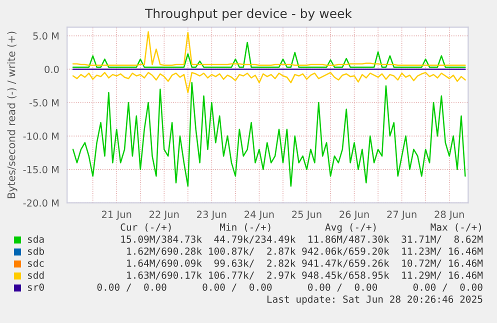 The image size is (497, 323). I want to click on text: Cur (-/+) Min (-/+) Avg (-/+) Max (-/+), so click(300, 228).